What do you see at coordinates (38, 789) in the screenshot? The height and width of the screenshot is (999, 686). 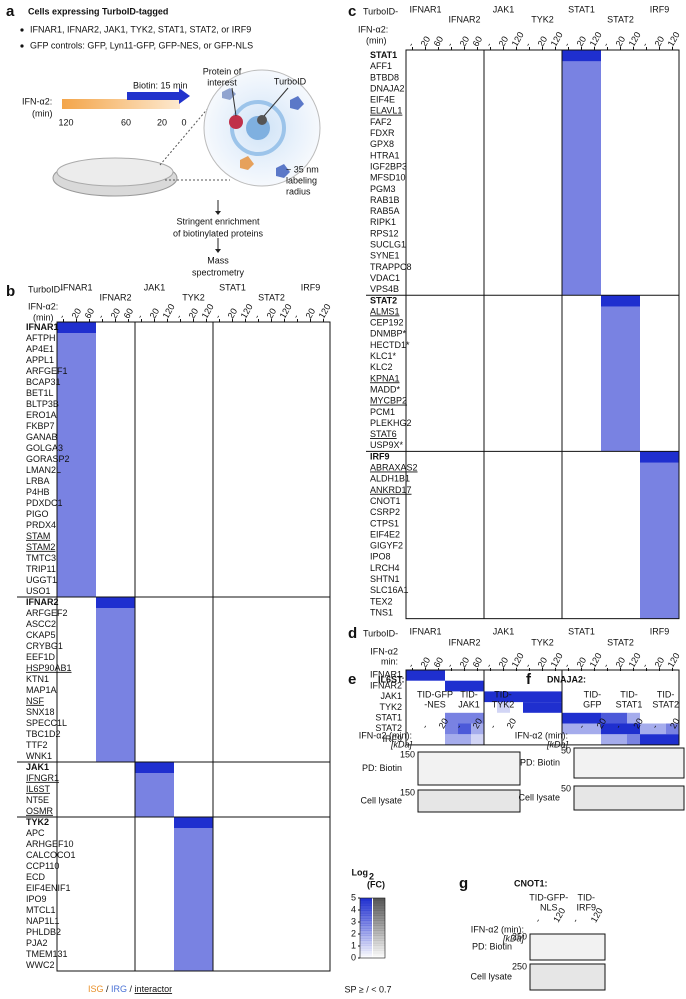 I see `row-label: IL6ST` at bounding box center [38, 789].